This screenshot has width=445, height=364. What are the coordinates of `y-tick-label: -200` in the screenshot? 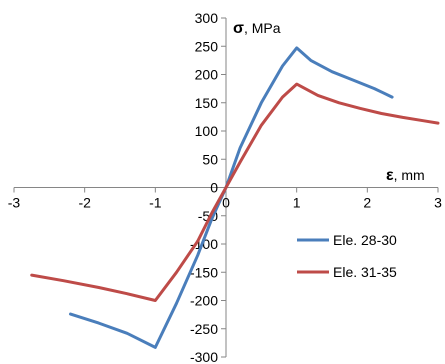 It's located at (204, 301).